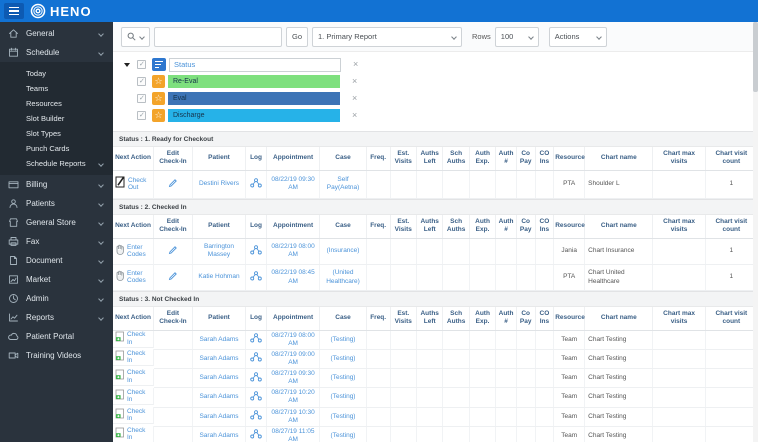 The height and width of the screenshot is (442, 758). What do you see at coordinates (56, 148) in the screenshot?
I see `sidebar-item-punch-cards: Punch Cards` at bounding box center [56, 148].